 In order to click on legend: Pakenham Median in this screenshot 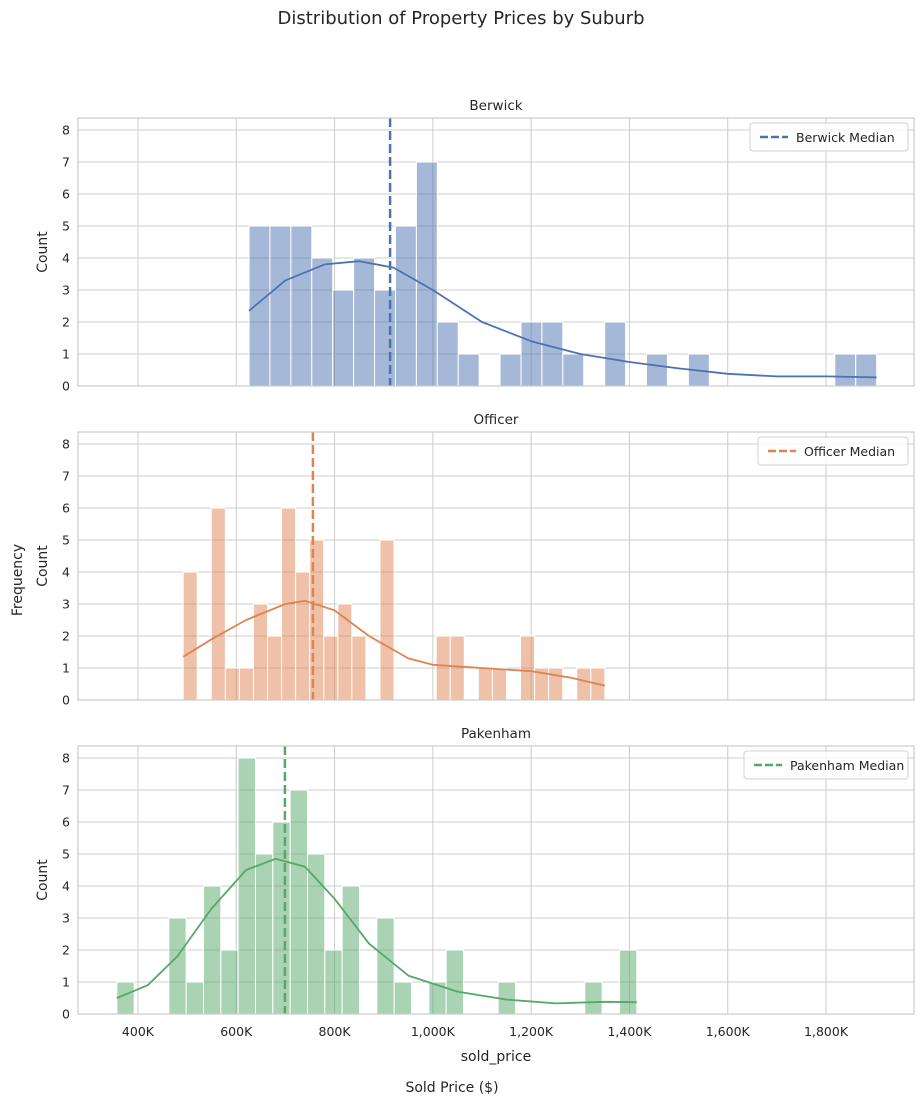, I will do `click(826, 765)`.